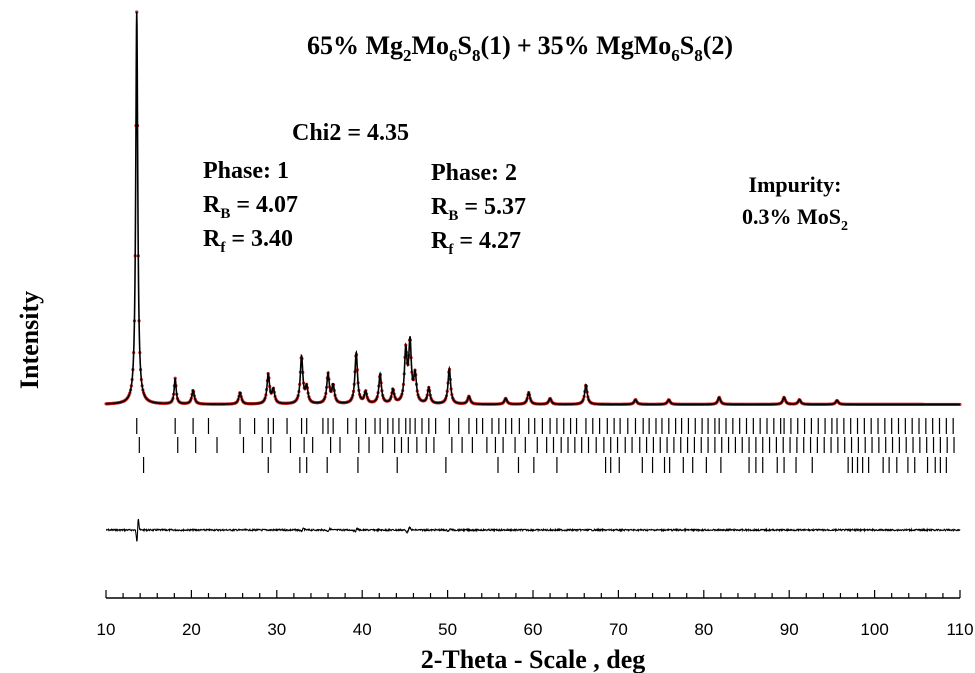 This screenshot has width=975, height=673. What do you see at coordinates (960, 404) in the screenshot?
I see `observed-point` at bounding box center [960, 404].